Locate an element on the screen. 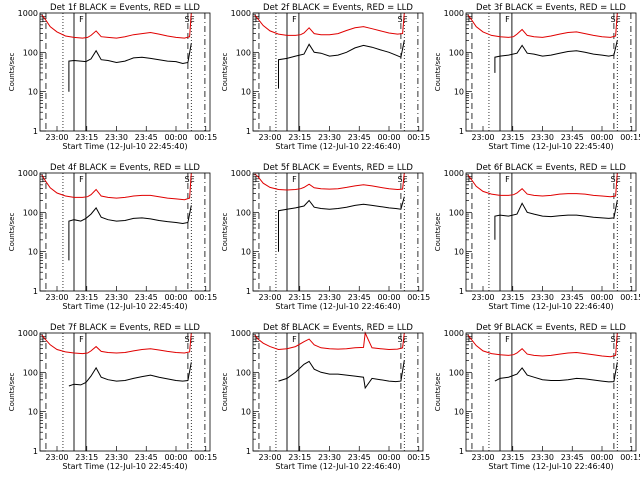 This screenshot has height=484, width=640. chart-title: Det 7f BLACK = Events, RED = LLD is located at coordinates (125, 328).